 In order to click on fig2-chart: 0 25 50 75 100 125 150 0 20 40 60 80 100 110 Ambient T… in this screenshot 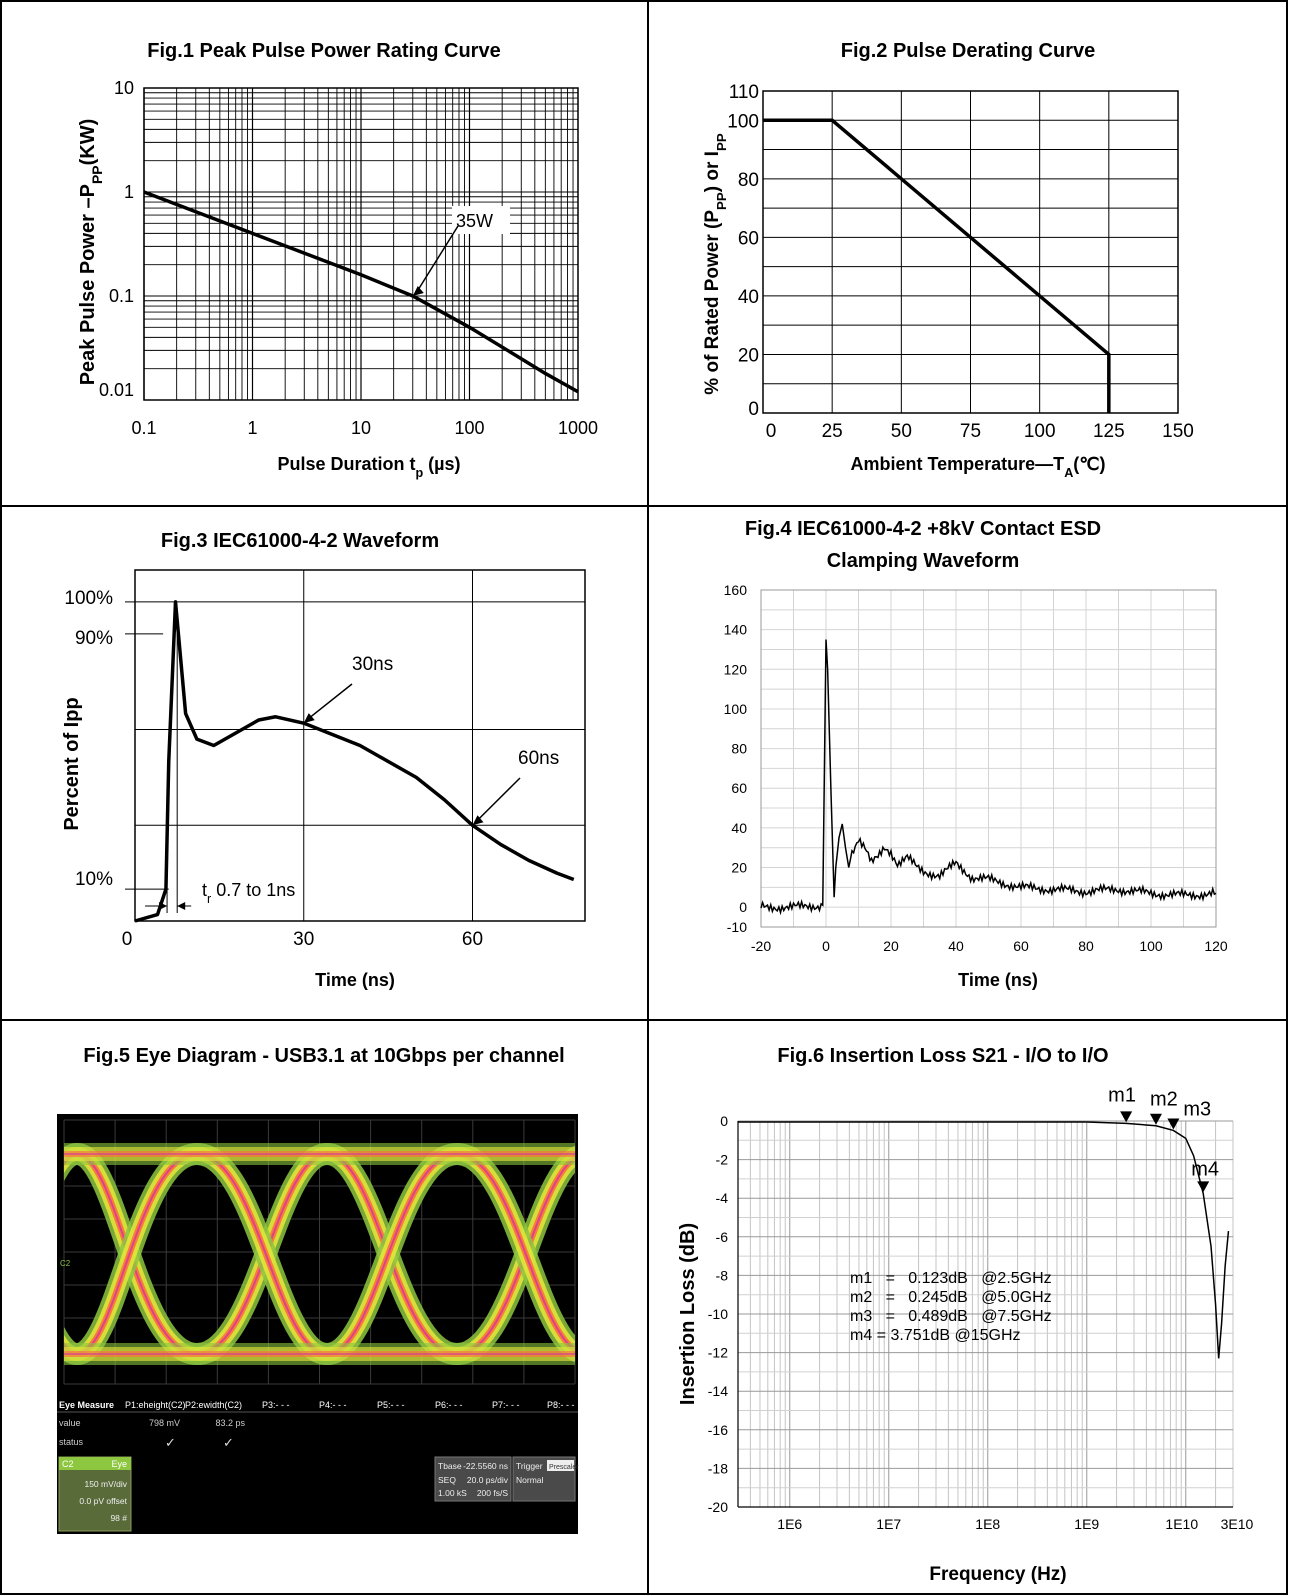, I will do `click(948, 281)`.